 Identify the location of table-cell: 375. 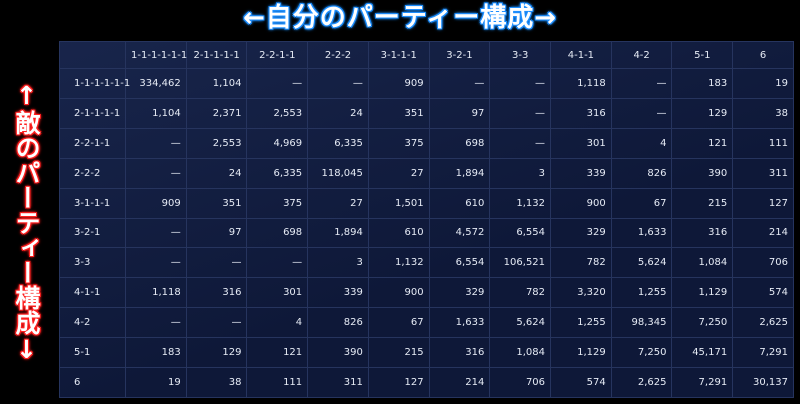
(277, 203).